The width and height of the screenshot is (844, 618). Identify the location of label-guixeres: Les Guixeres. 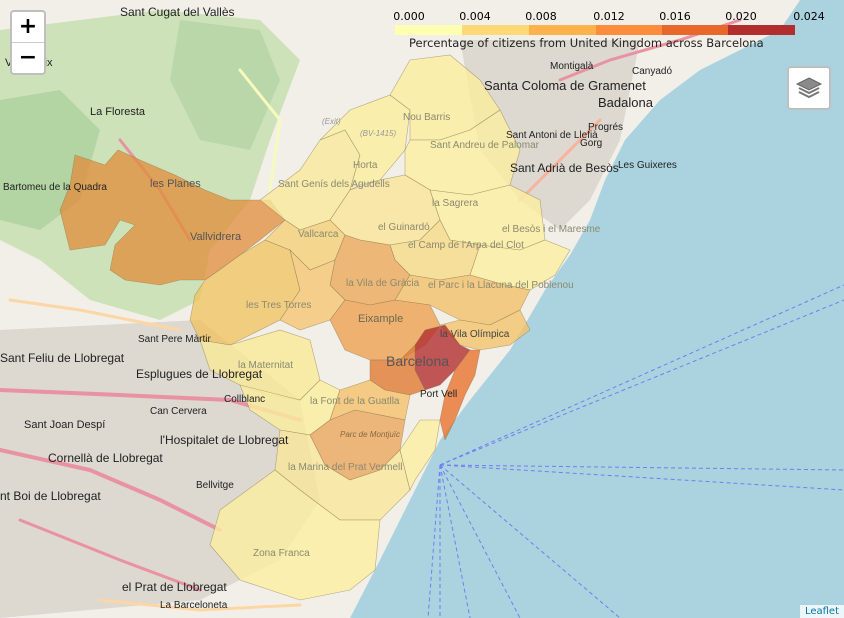
(647, 165).